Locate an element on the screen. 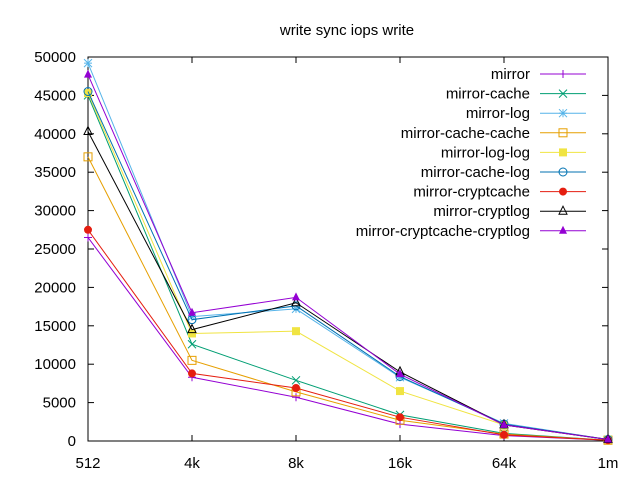 This screenshot has height=480, width=640. legend-item: mirror-cache-log is located at coordinates (503, 172).